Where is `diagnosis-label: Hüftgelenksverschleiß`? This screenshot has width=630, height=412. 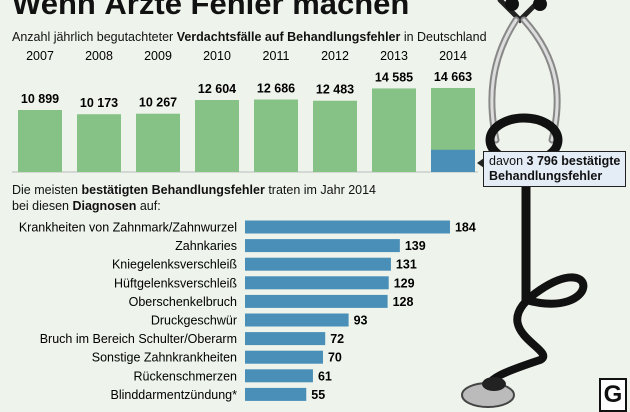 diagnosis-label: Hüftgelenksverschleiß is located at coordinates (175, 283).